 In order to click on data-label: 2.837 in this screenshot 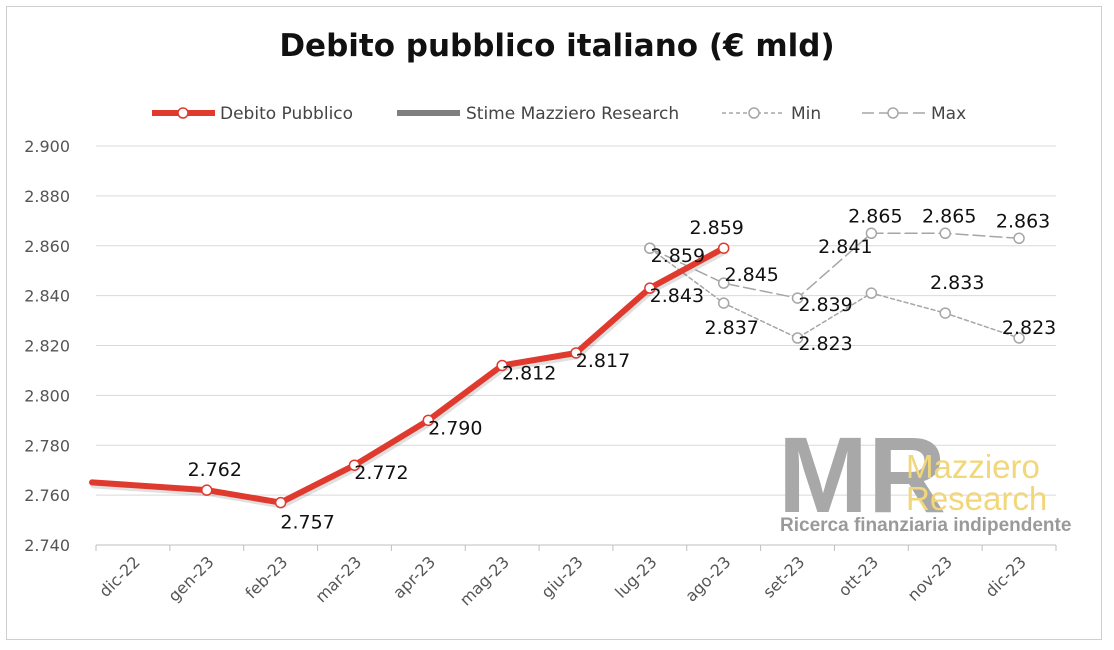, I will do `click(731, 328)`.